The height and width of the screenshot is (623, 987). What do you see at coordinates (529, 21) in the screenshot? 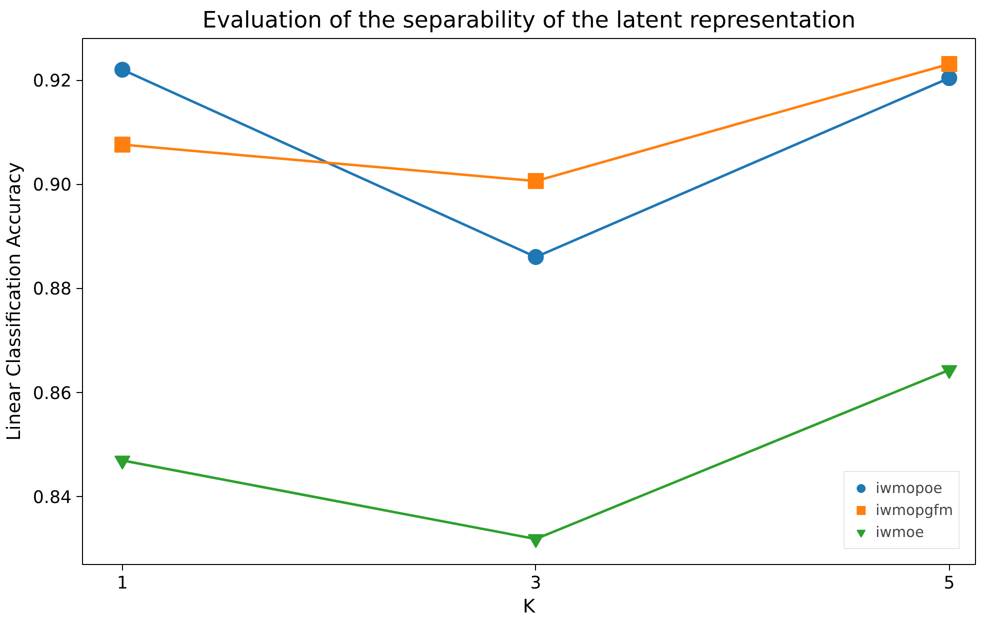
I see `chart-title: Evaluation of the separability of the latent representation` at bounding box center [529, 21].